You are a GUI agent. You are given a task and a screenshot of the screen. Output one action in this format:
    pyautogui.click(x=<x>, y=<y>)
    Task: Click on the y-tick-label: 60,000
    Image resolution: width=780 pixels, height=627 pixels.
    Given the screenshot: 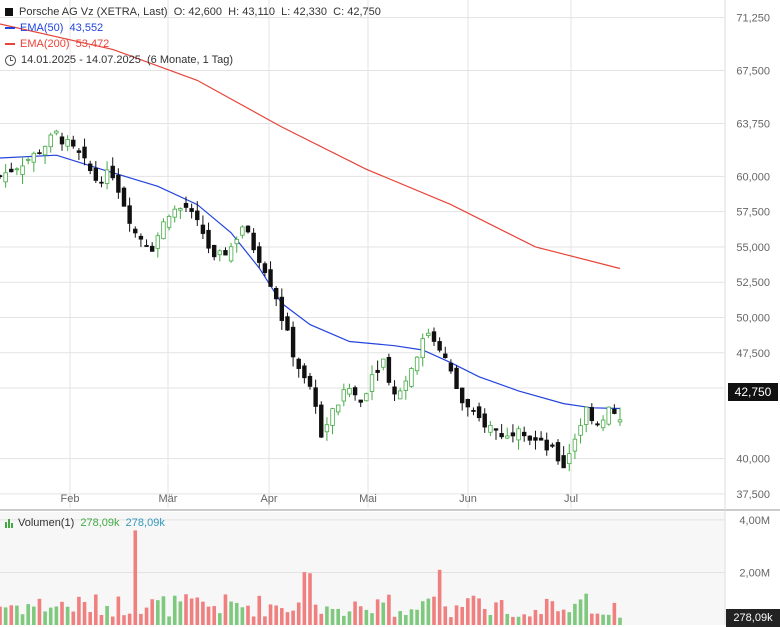 What is the action you would take?
    pyautogui.click(x=753, y=177)
    